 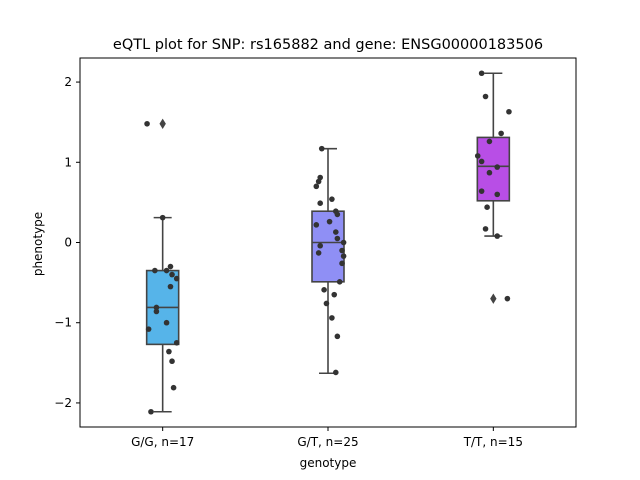 I want to click on y-tick-label: −1, so click(x=63, y=323).